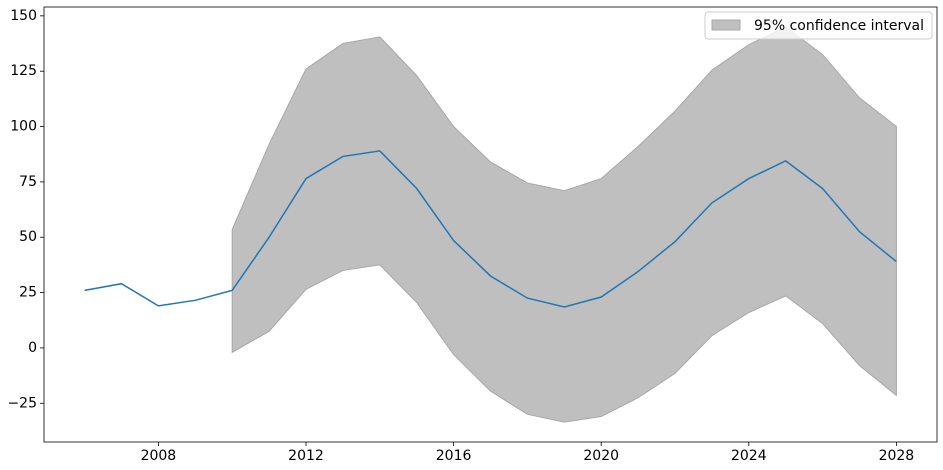  I want to click on y-tick-label: 75, so click(28, 182).